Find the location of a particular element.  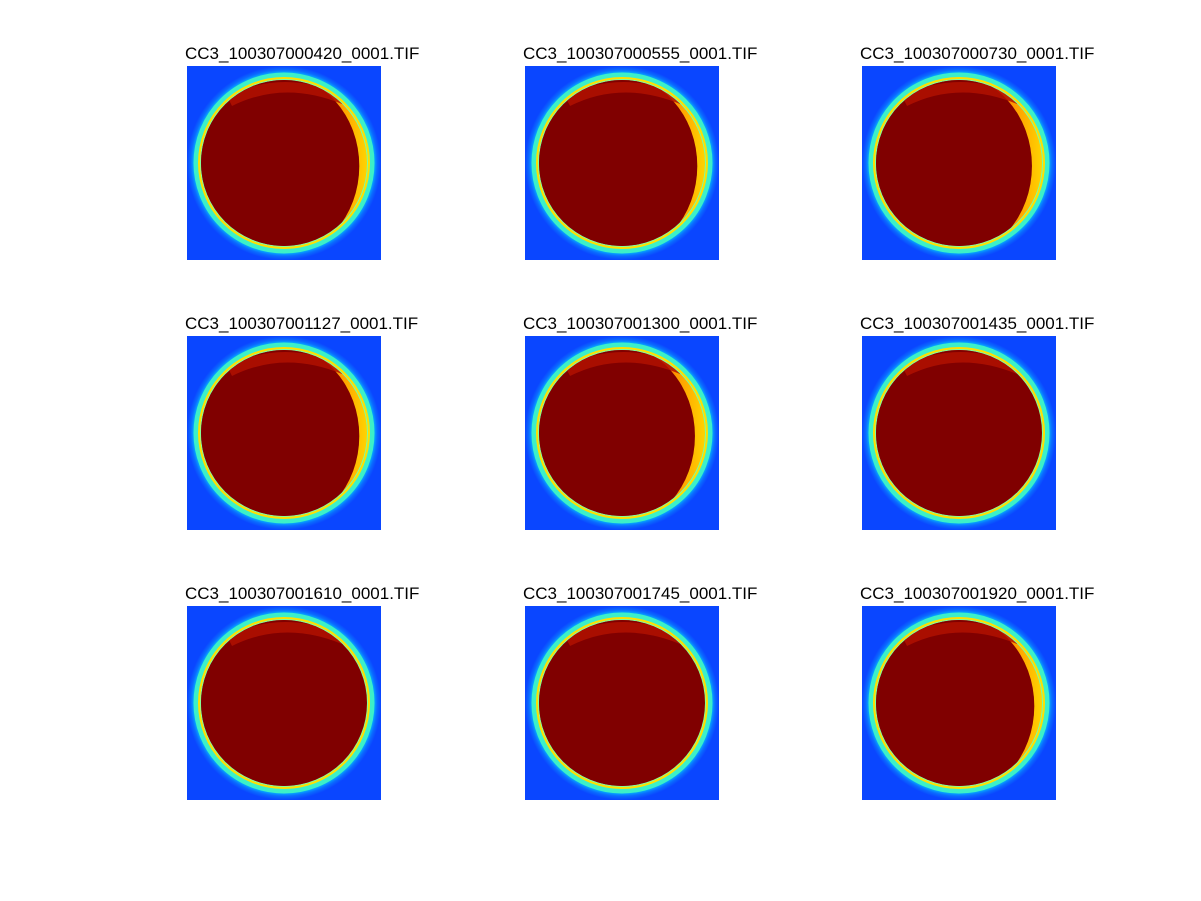

image-panel-8: CC3_100307001745_0001.TIF is located at coordinates (640, 700).